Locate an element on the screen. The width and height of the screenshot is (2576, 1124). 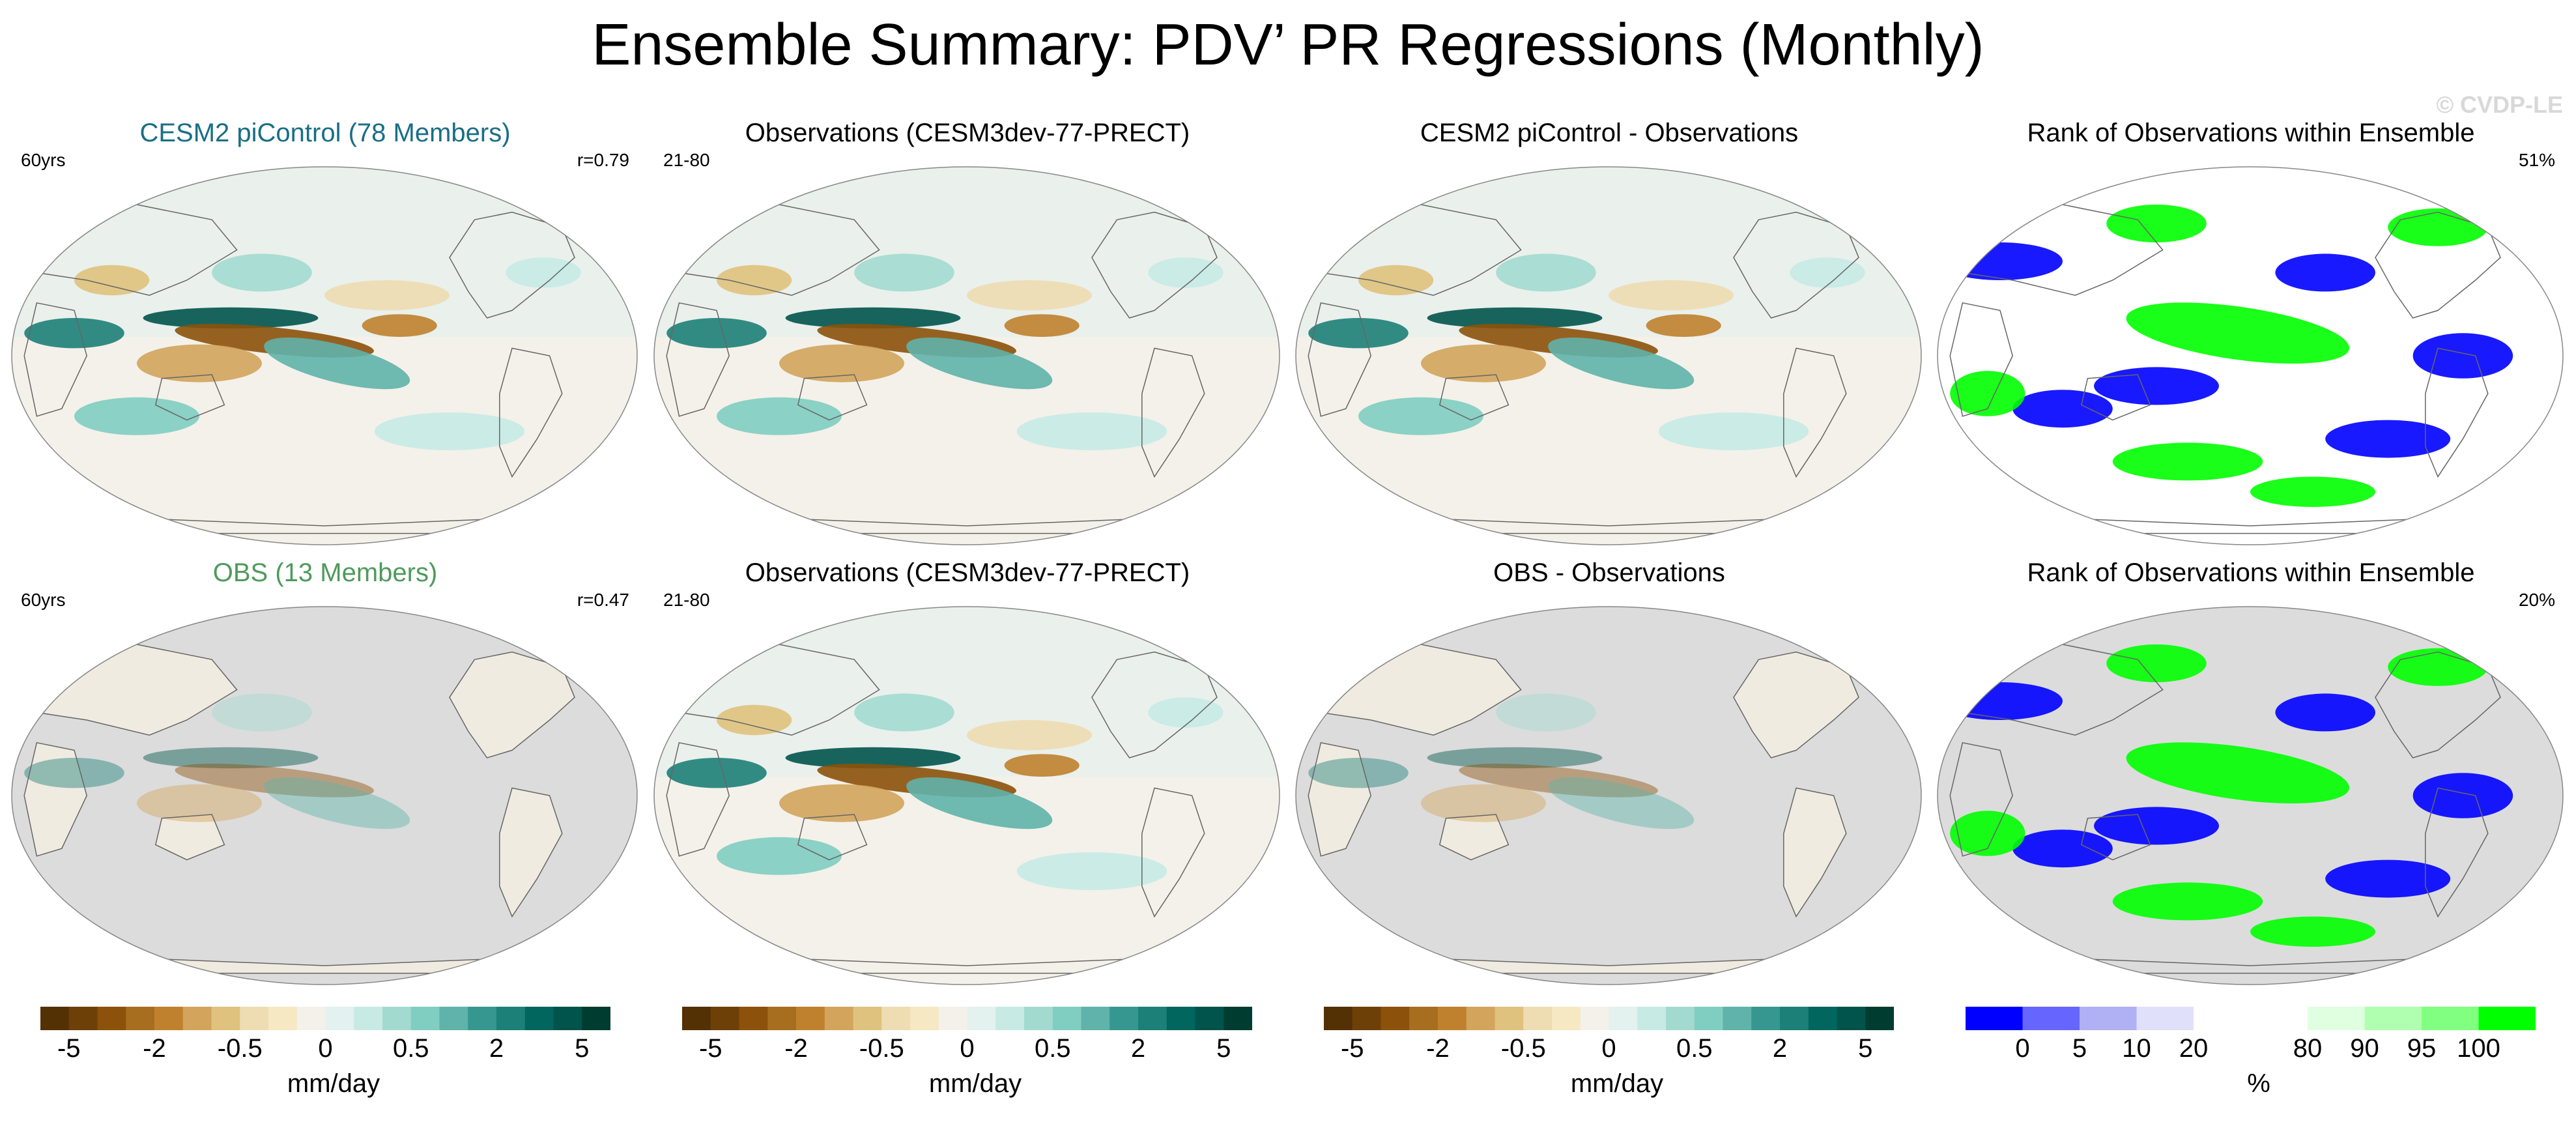
panel-left-label: 21-80 is located at coordinates (687, 160).